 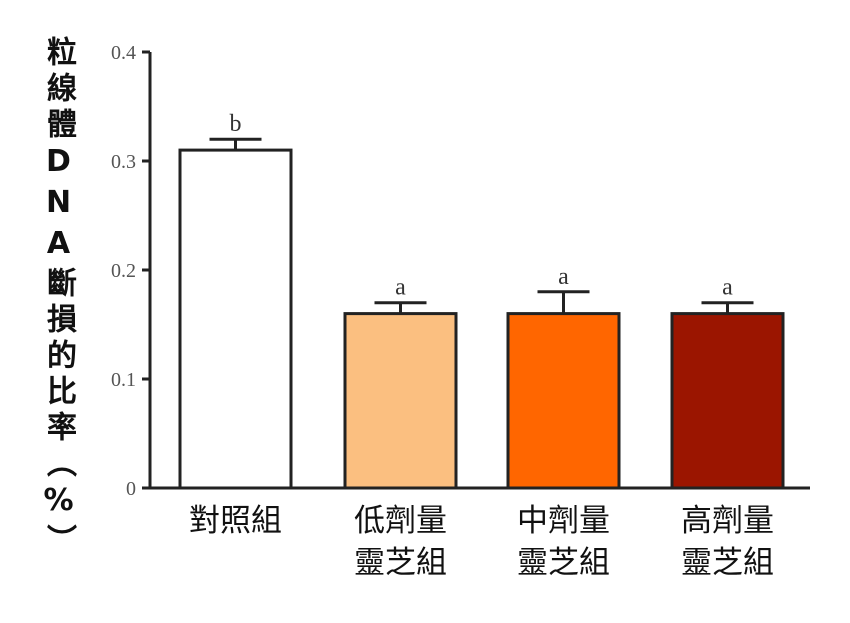 What do you see at coordinates (58, 298) in the screenshot?
I see `y-axis-label: 粒線體DNA斷損的比率（%）` at bounding box center [58, 298].